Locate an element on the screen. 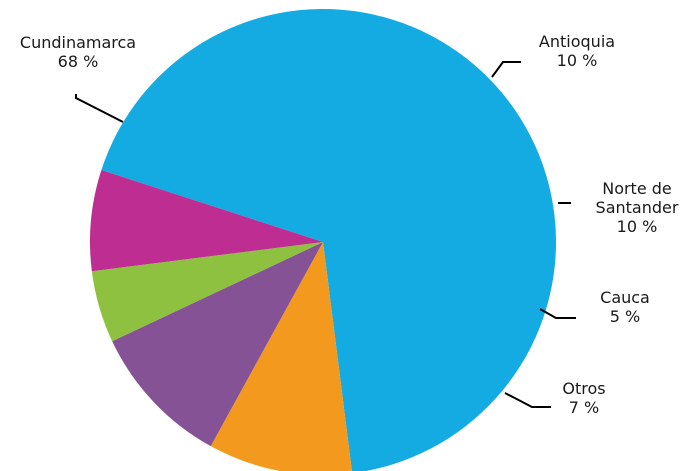  pie-slice-norte-de-santander is located at coordinates (218, 344).